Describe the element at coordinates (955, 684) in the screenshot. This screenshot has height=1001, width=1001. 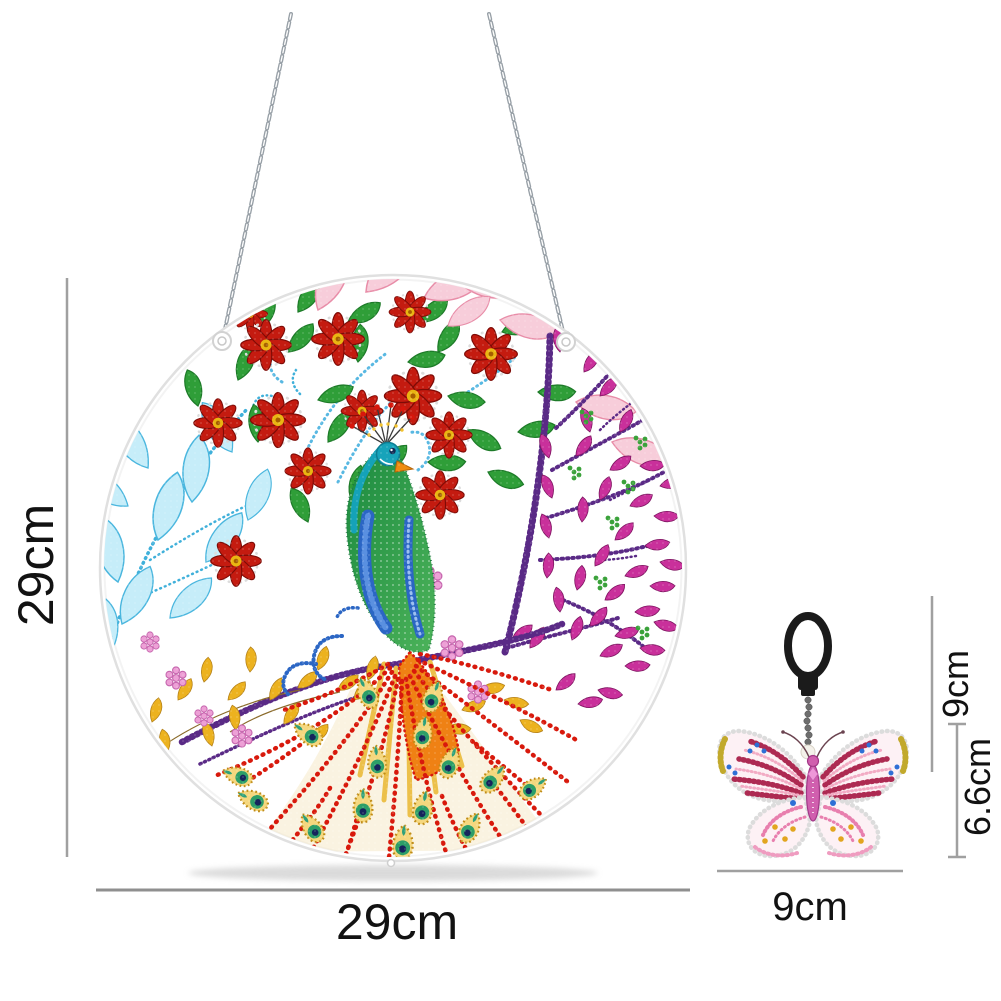
I see `dimension-label-keychain-height: 9cm` at that location.